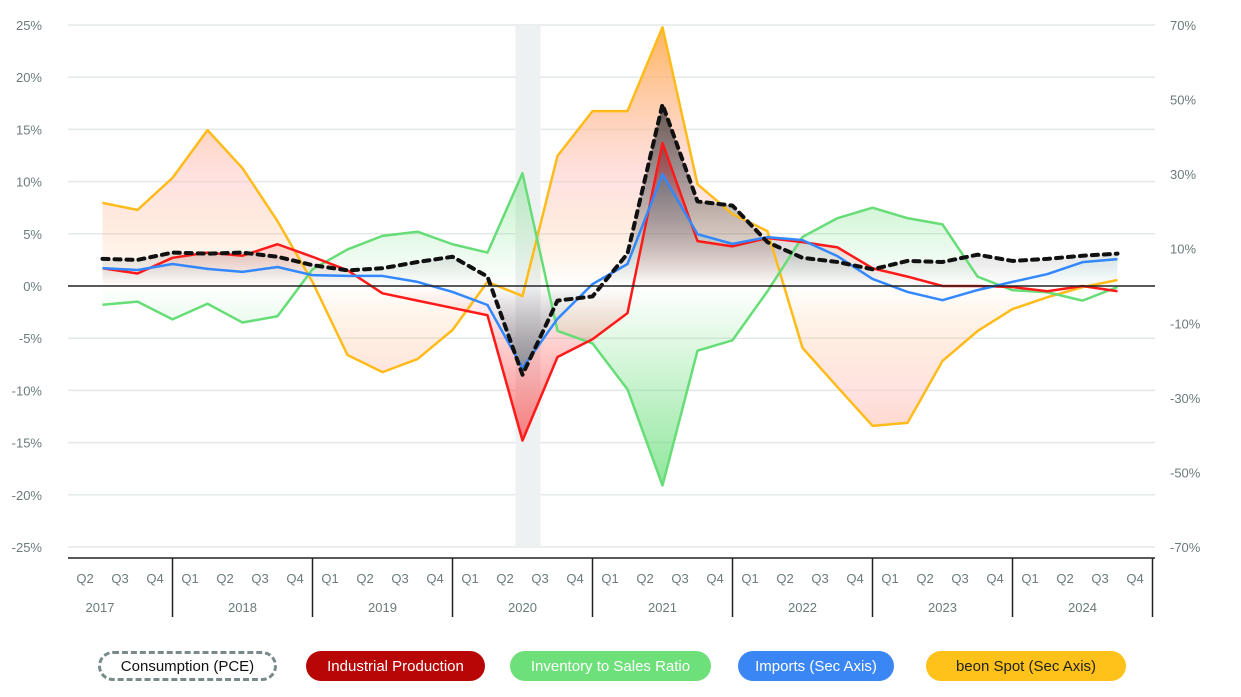 The height and width of the screenshot is (697, 1241). What do you see at coordinates (29, 129) in the screenshot?
I see `left-axis-tick-label: 15%` at bounding box center [29, 129].